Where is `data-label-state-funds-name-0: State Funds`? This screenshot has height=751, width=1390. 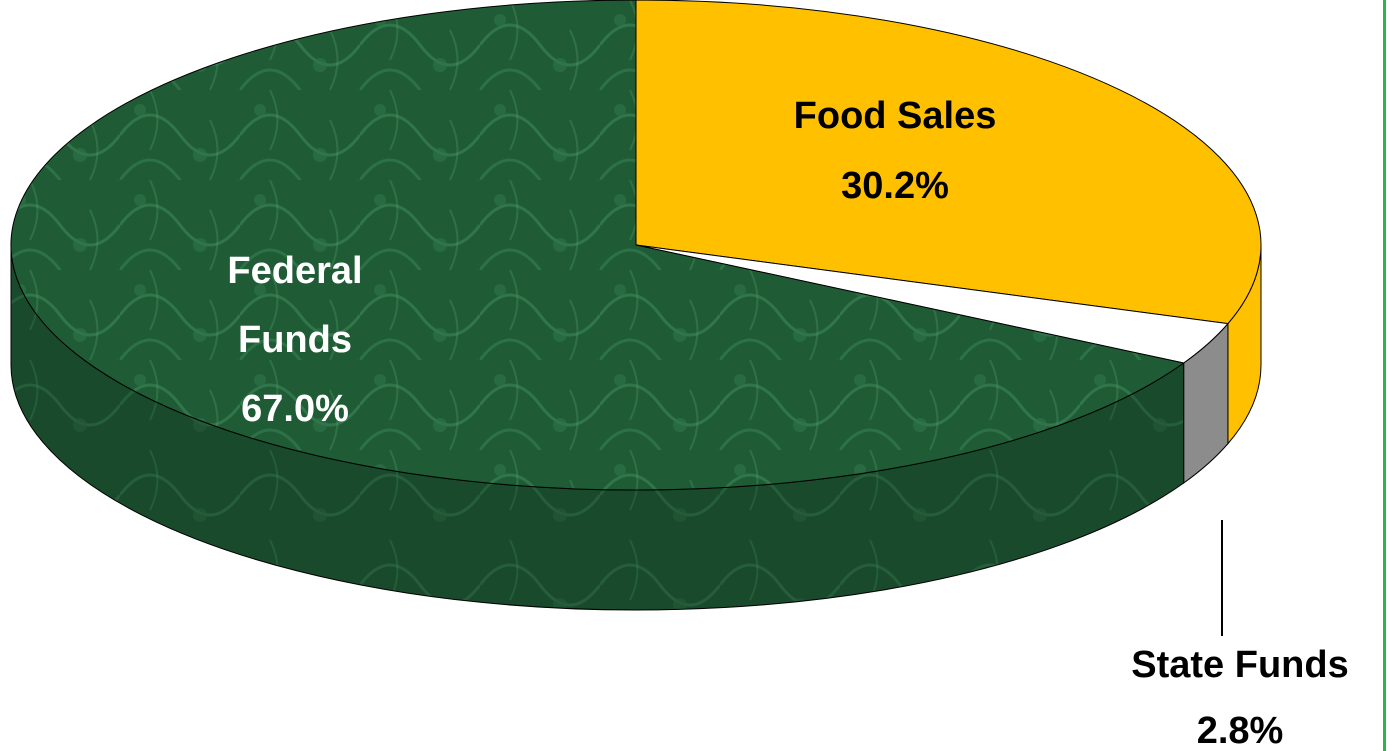 data-label-state-funds-name-0: State Funds is located at coordinates (1239, 665).